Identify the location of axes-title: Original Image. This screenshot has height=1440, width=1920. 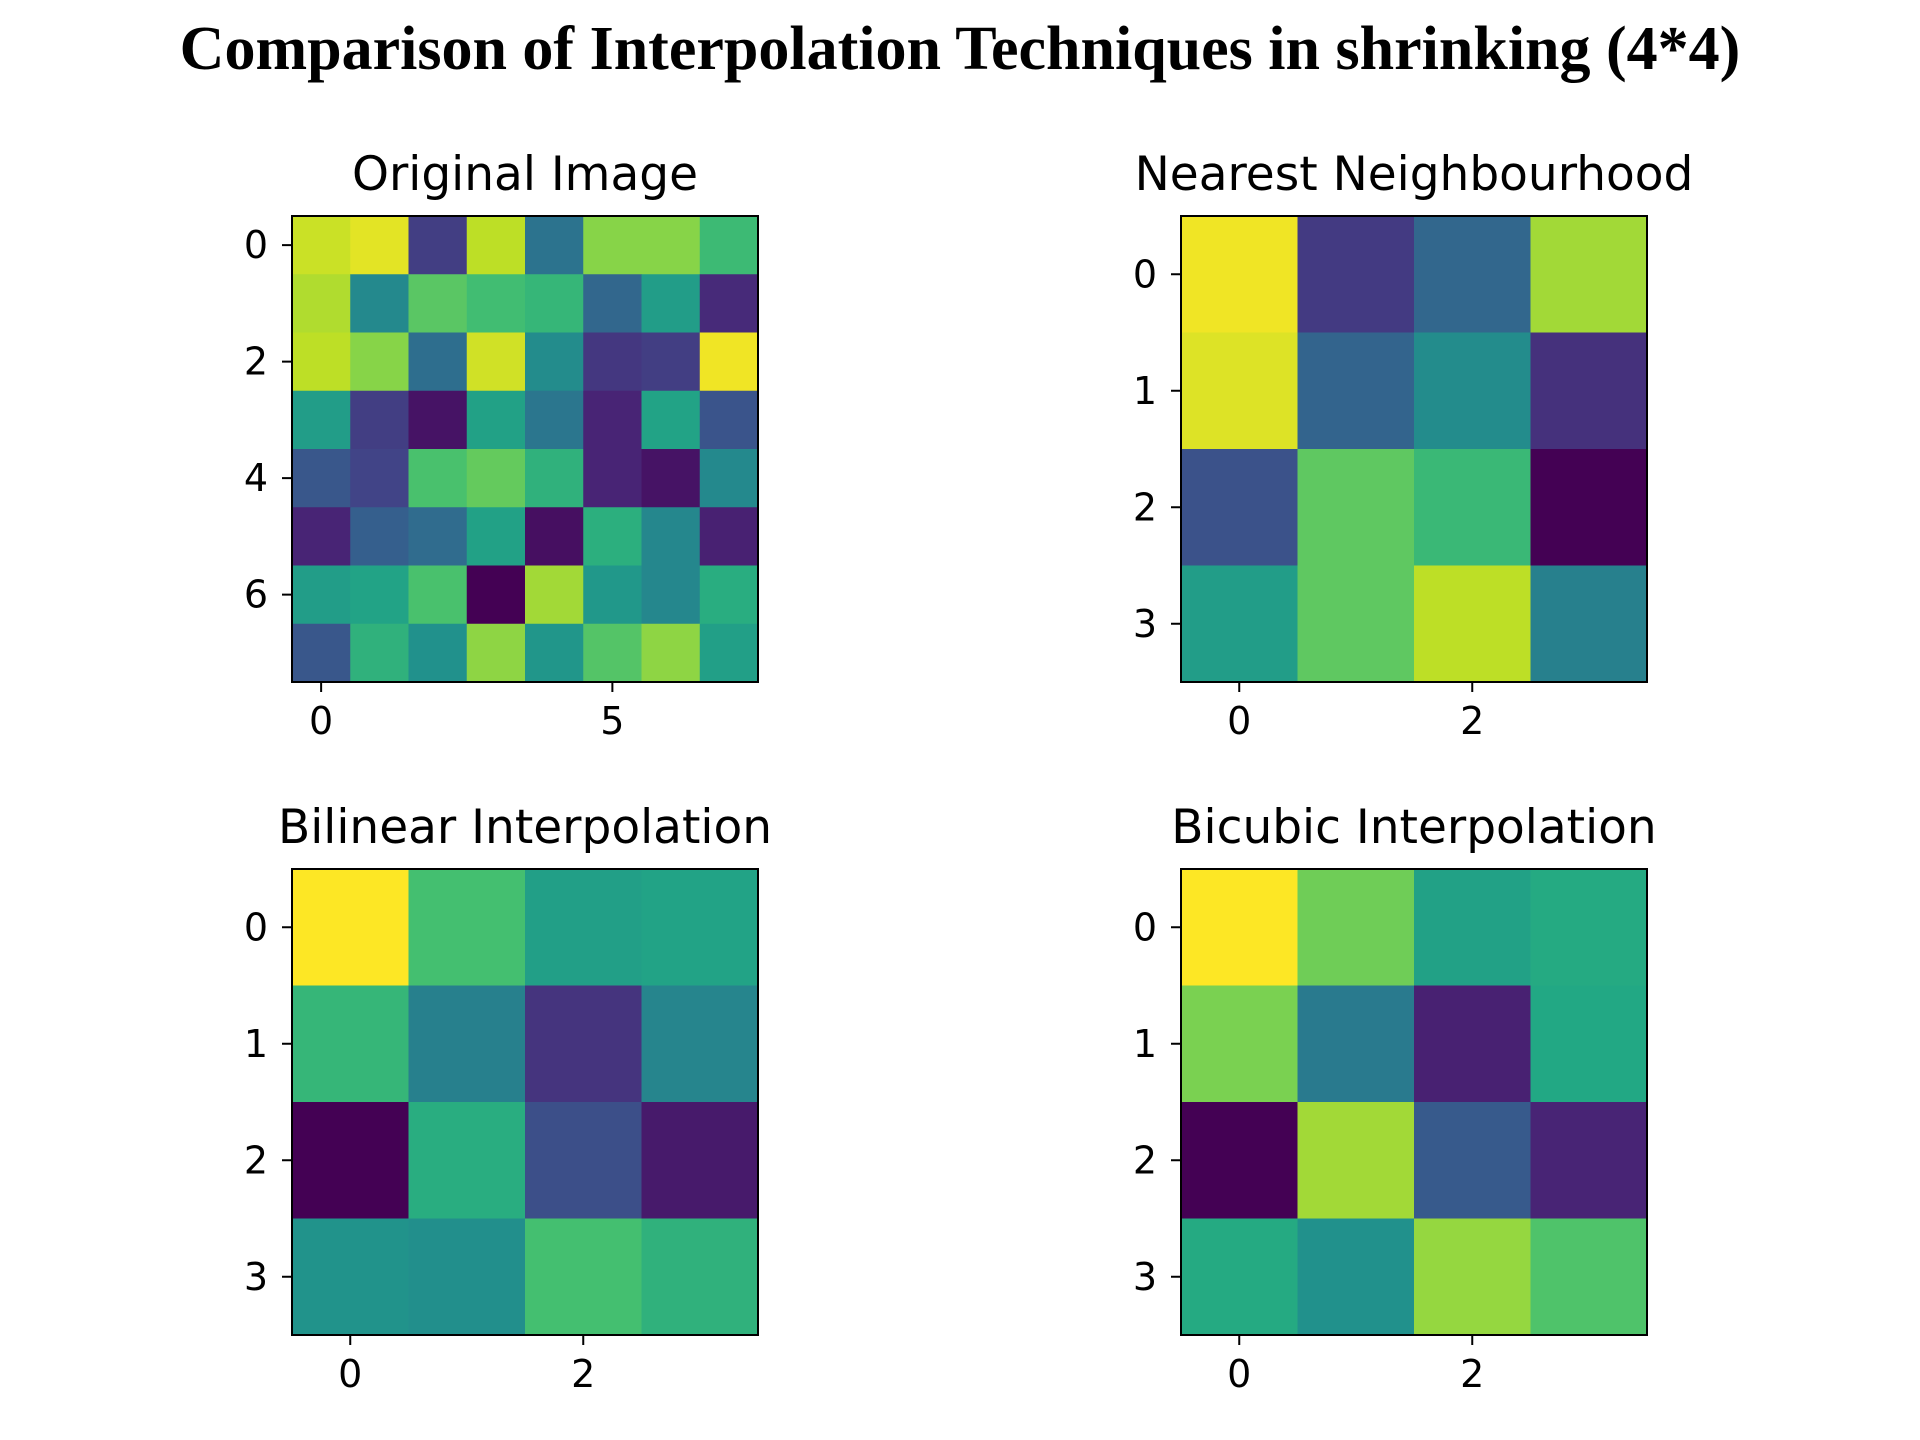
(525, 174).